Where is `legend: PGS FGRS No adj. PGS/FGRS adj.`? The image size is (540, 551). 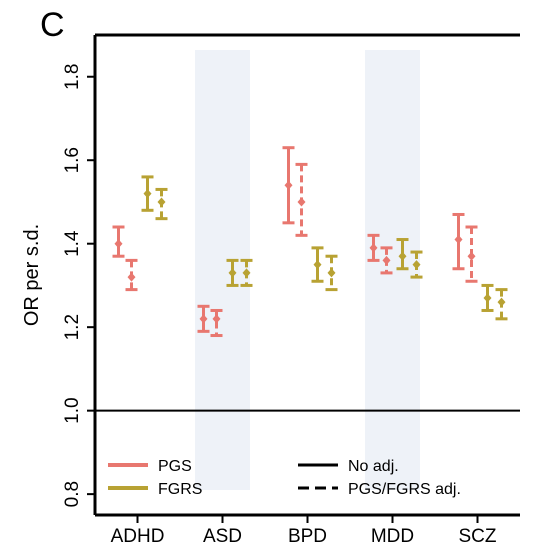
legend: PGS FGRS No adj. PGS/FGRS adj. is located at coordinates (284, 478).